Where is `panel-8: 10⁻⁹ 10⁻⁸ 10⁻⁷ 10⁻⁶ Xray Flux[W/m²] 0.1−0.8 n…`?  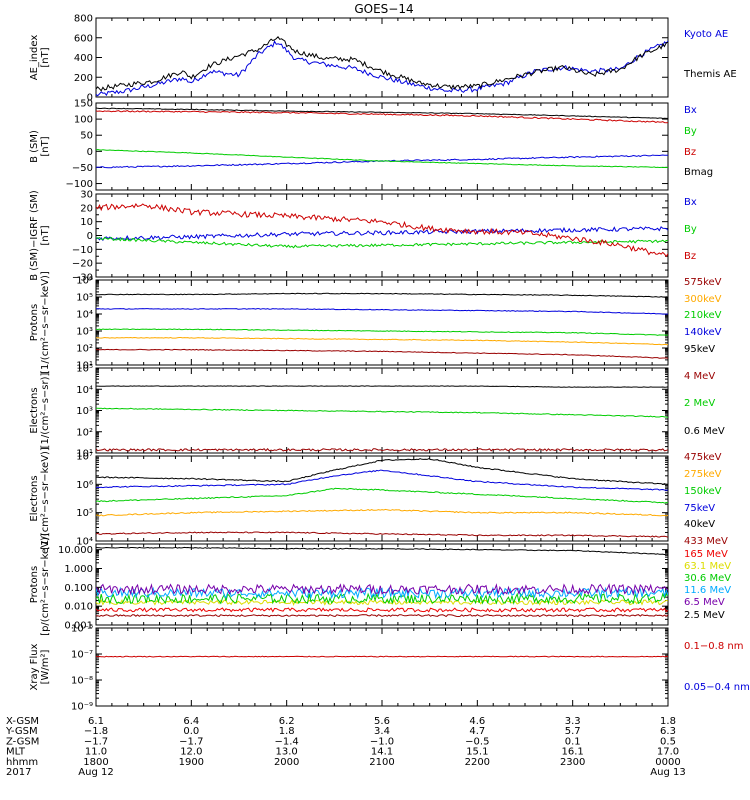
panel-8: 10⁻⁹ 10⁻⁸ 10⁻⁷ 10⁻⁶ Xray Flux[W/m²] 0.1−0.8 n… is located at coordinates (389, 668).